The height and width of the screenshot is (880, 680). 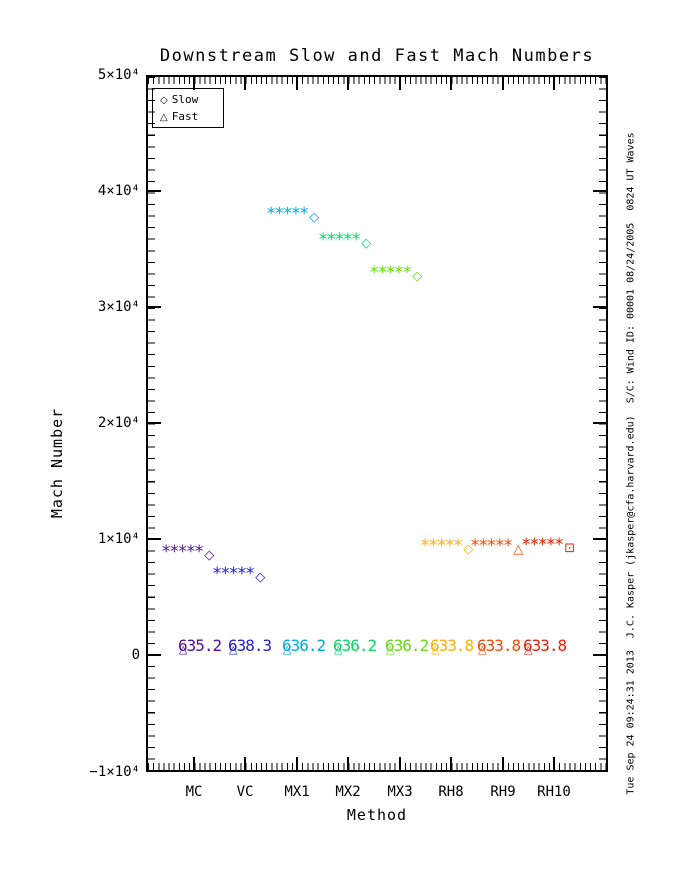 I want to click on fast-point-mx2: △ 636.2, so click(x=355, y=646).